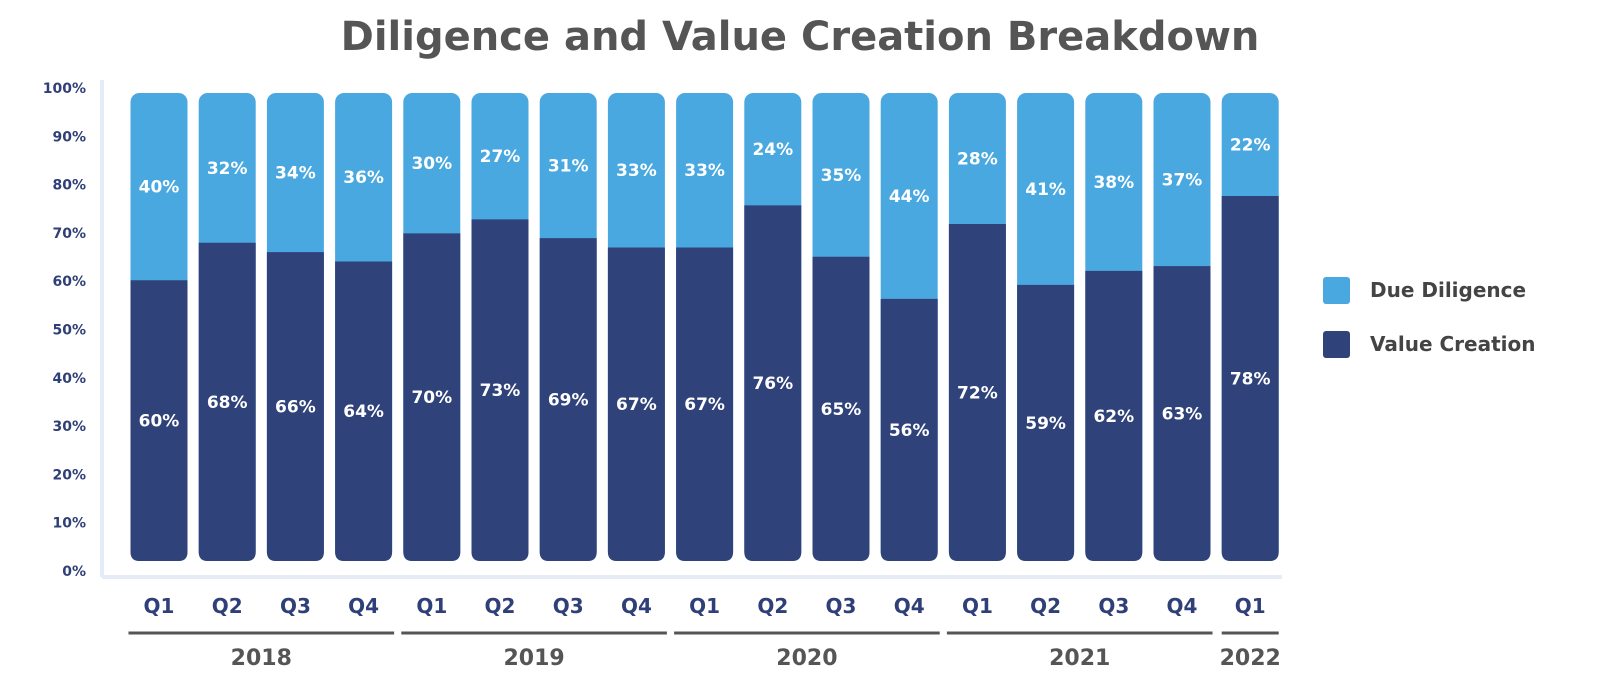 This screenshot has width=1600, height=700. What do you see at coordinates (568, 167) in the screenshot?
I see `data-label-due-diligence: 31%` at bounding box center [568, 167].